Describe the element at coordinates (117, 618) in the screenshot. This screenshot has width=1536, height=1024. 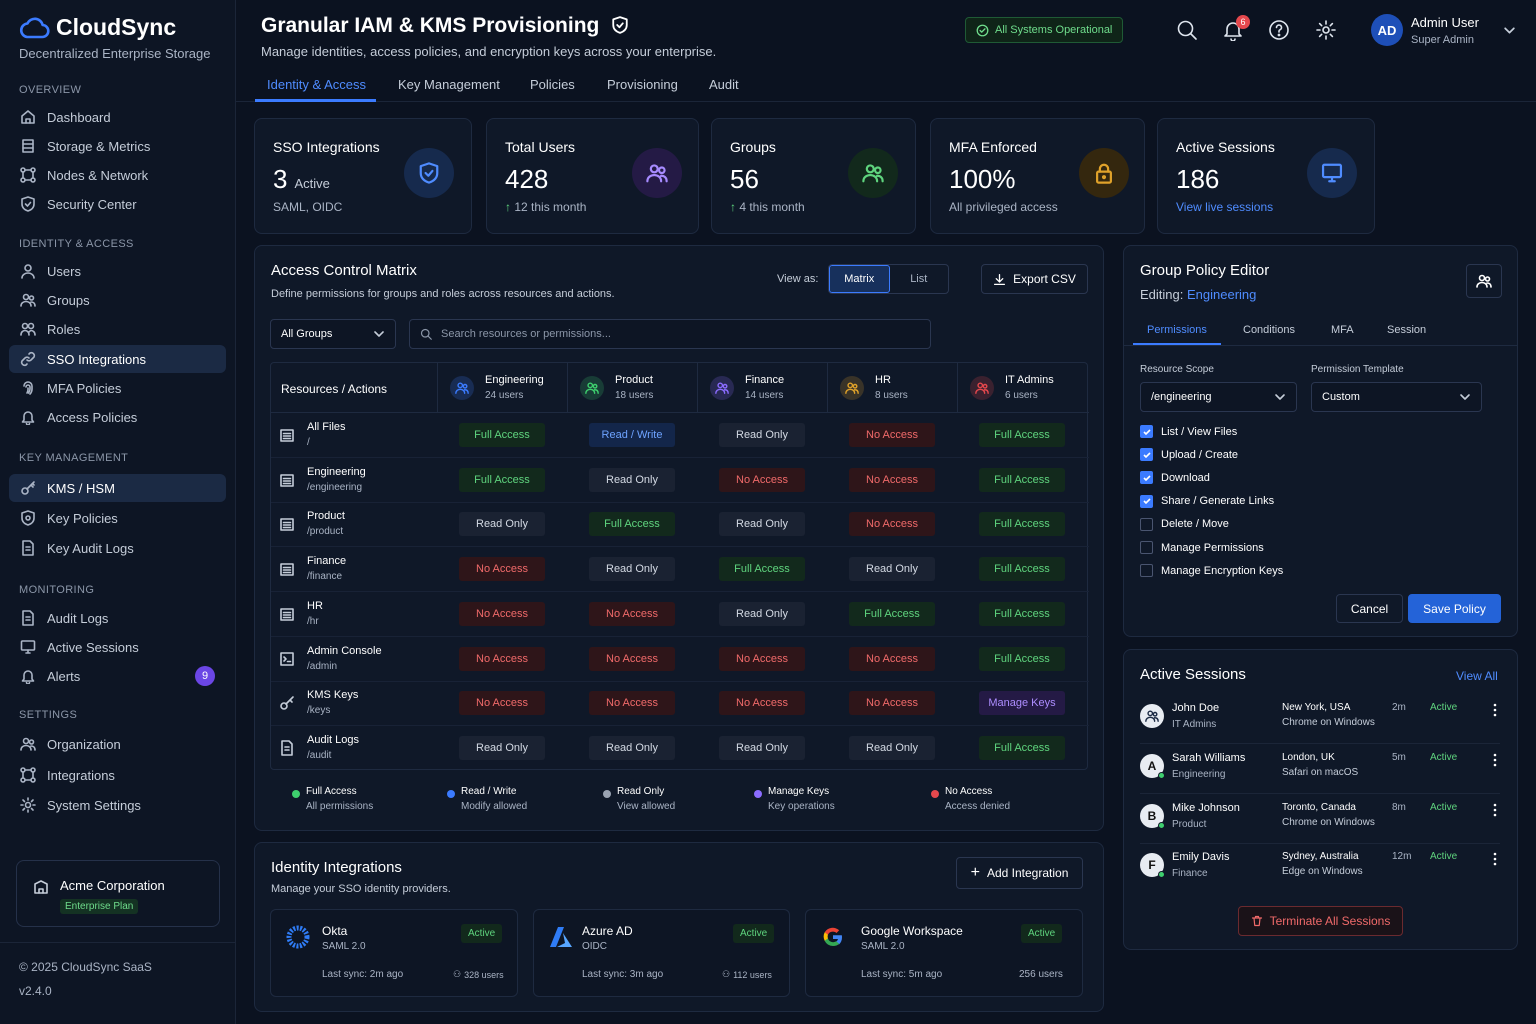
I see `sidebar-item-audit-logs: Audit Logs` at that location.